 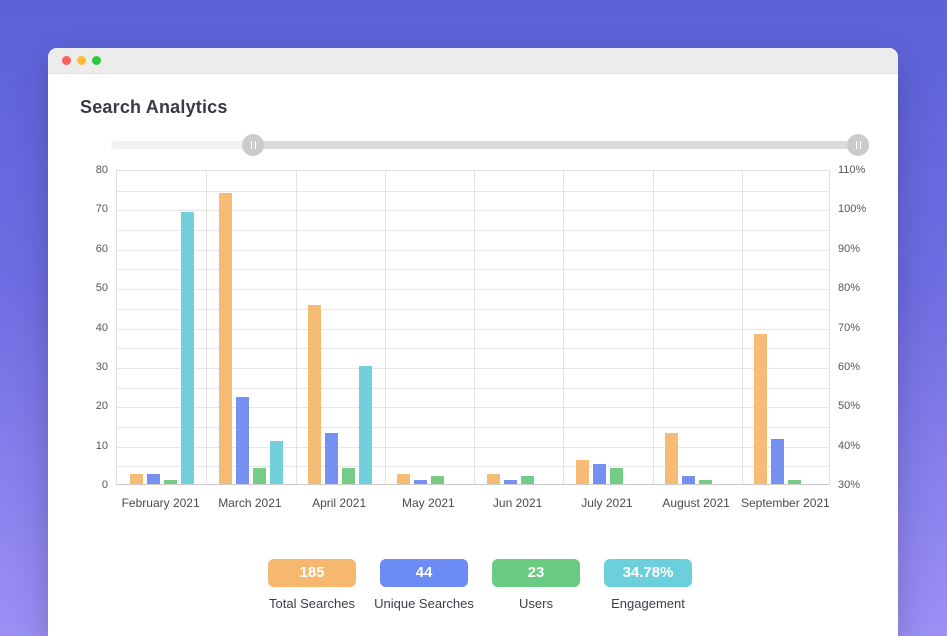 What do you see at coordinates (607, 503) in the screenshot?
I see `x-axis-label: July 2021` at bounding box center [607, 503].